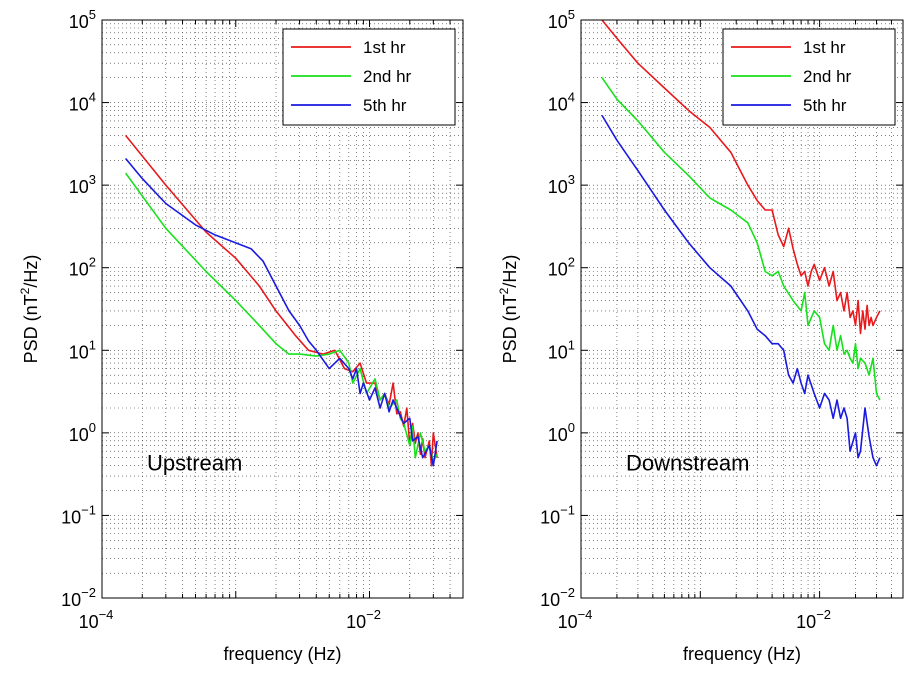  I want to click on panel-annotation: Downstream, so click(687, 463).